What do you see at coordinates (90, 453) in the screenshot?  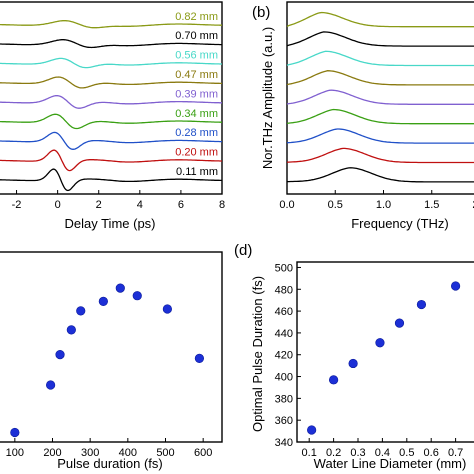 I see `panel-c-xtick-label: 300` at bounding box center [90, 453].